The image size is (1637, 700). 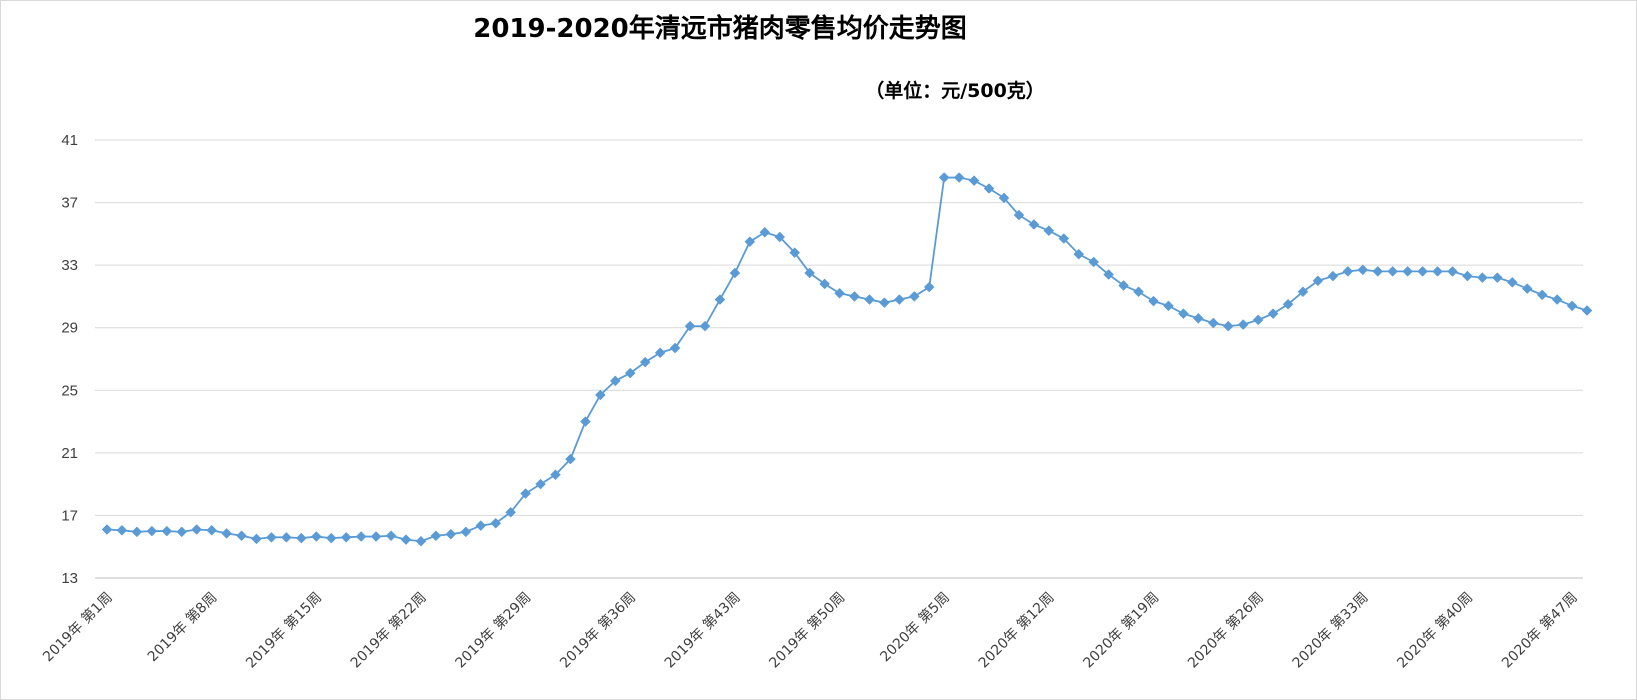 What do you see at coordinates (69, 453) in the screenshot?
I see `y-tick-label: 21` at bounding box center [69, 453].